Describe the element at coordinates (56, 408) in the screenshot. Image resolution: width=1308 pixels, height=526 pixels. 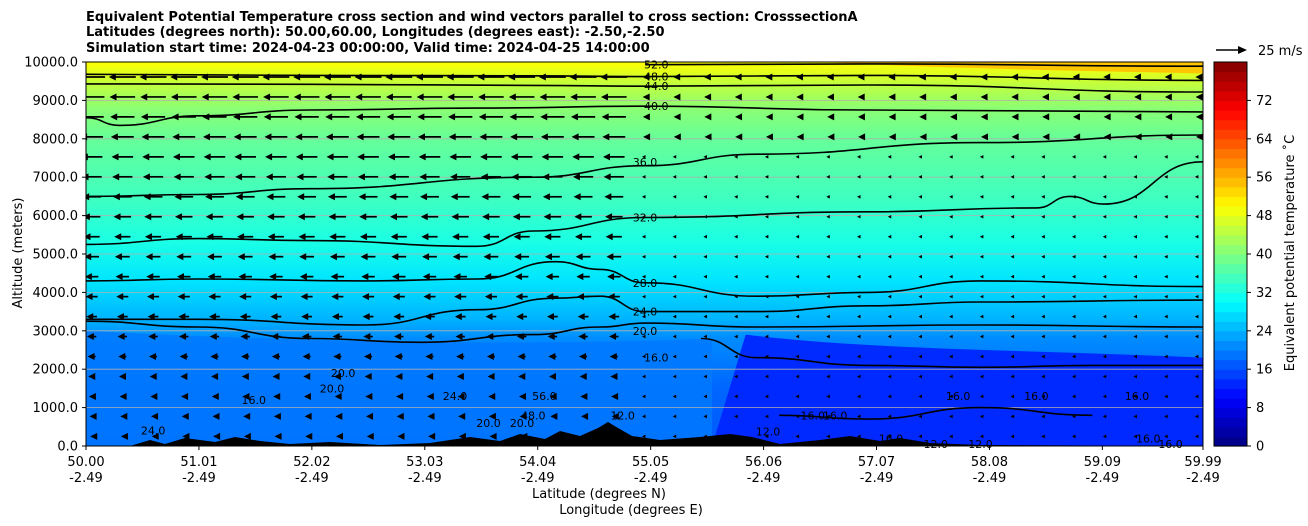
I see `y-tick-label: 1000.0` at that location.